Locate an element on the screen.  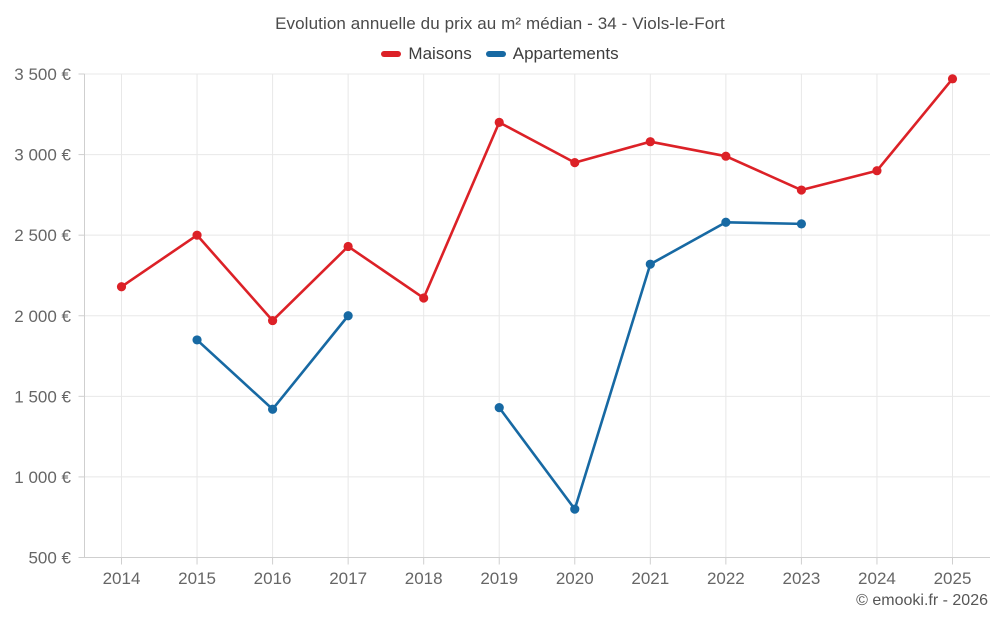
copyright: © emooki.fr - 2026 is located at coordinates (922, 600).